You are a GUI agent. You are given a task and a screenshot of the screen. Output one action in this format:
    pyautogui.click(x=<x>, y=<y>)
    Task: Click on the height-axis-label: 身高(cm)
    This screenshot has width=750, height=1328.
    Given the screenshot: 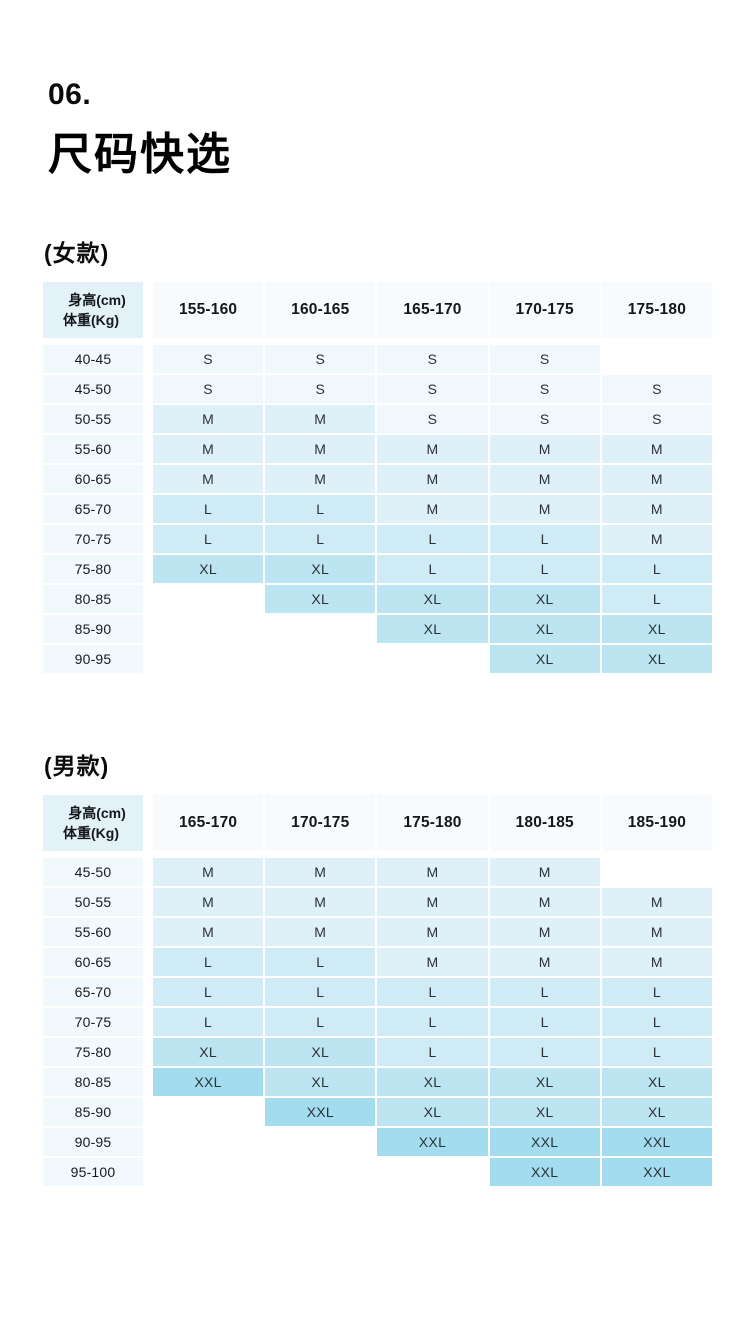 What is the action you would take?
    pyautogui.click(x=97, y=813)
    